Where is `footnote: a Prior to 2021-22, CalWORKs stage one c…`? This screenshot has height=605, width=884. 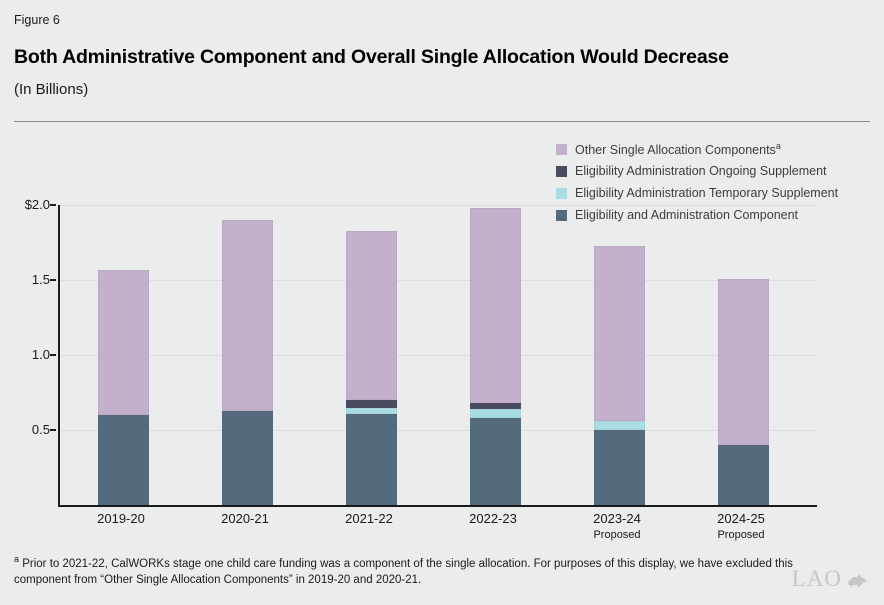
footnote: a Prior to 2021-22, CalWORKs stage one c… is located at coordinates (409, 570).